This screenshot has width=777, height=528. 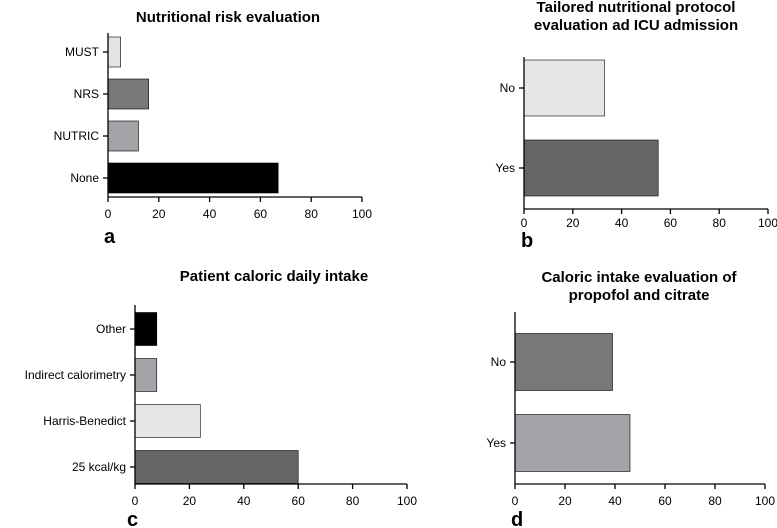 I want to click on category-label: Other, so click(x=111, y=329).